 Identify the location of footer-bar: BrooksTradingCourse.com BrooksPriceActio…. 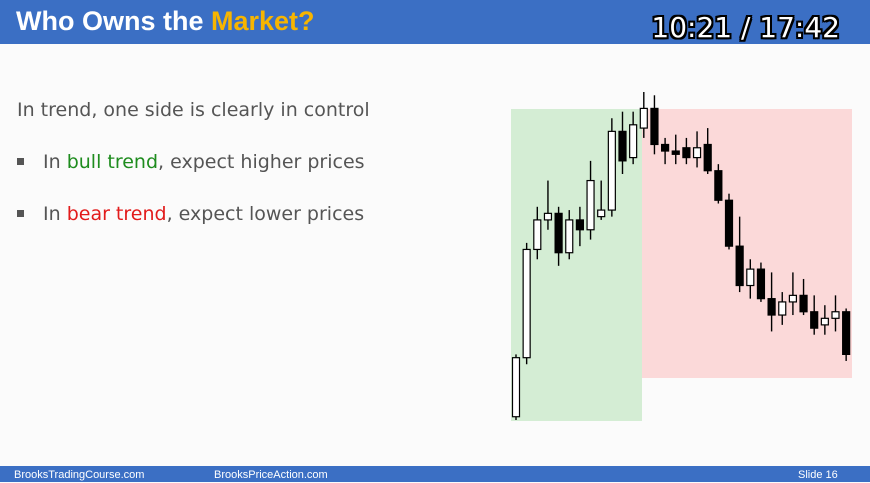
(435, 474).